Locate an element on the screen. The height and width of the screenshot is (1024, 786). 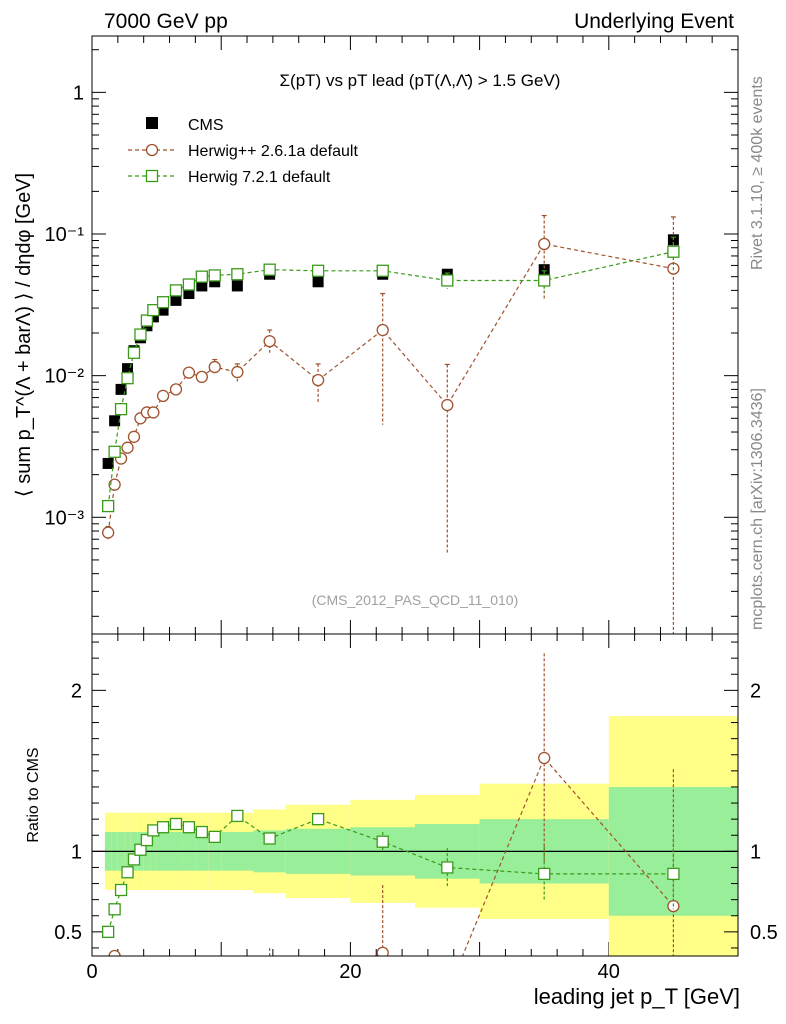
herwig7-ratio-group is located at coordinates (391, 873).